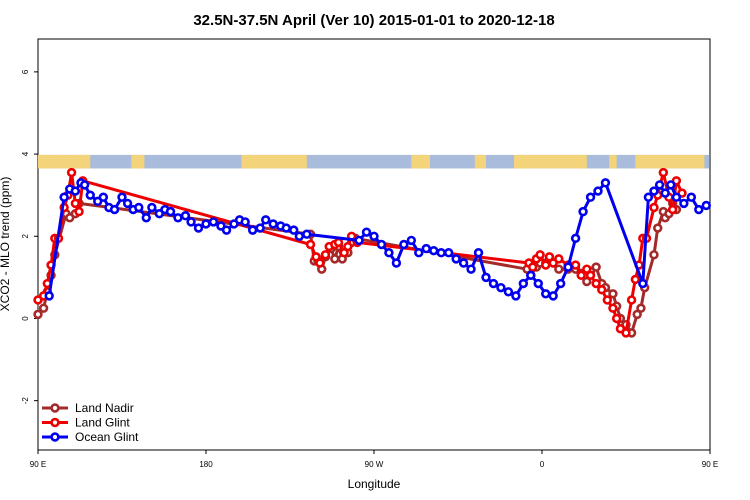 Image resolution: width=750 pixels, height=500 pixels. What do you see at coordinates (25, 153) in the screenshot?
I see `y-tick-label: 4` at bounding box center [25, 153].